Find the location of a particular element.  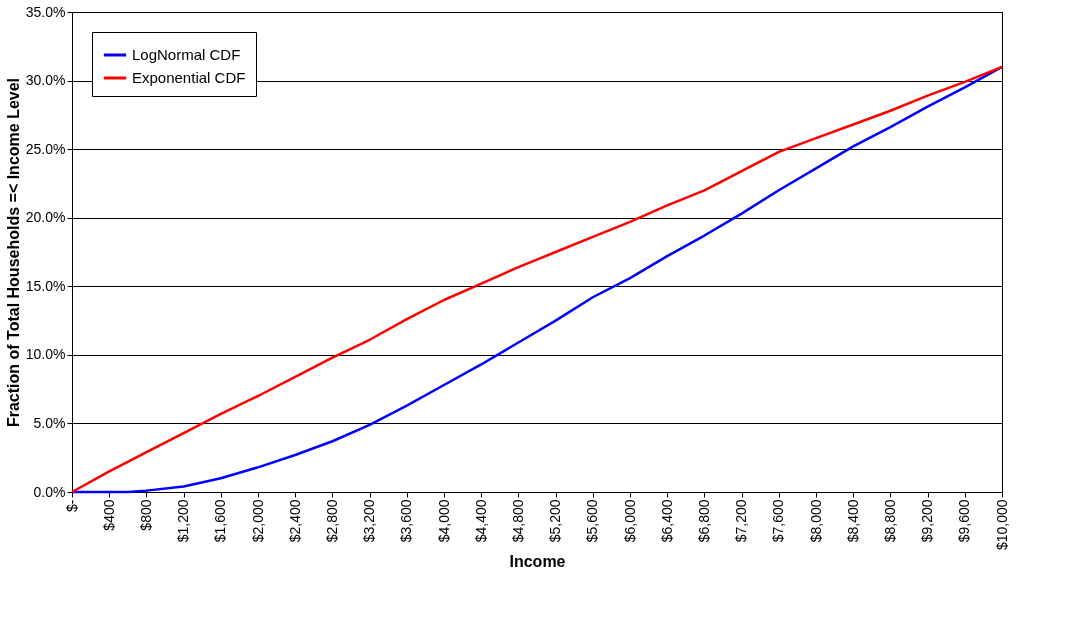

x-tick-label: $2,800 is located at coordinates (331, 521).